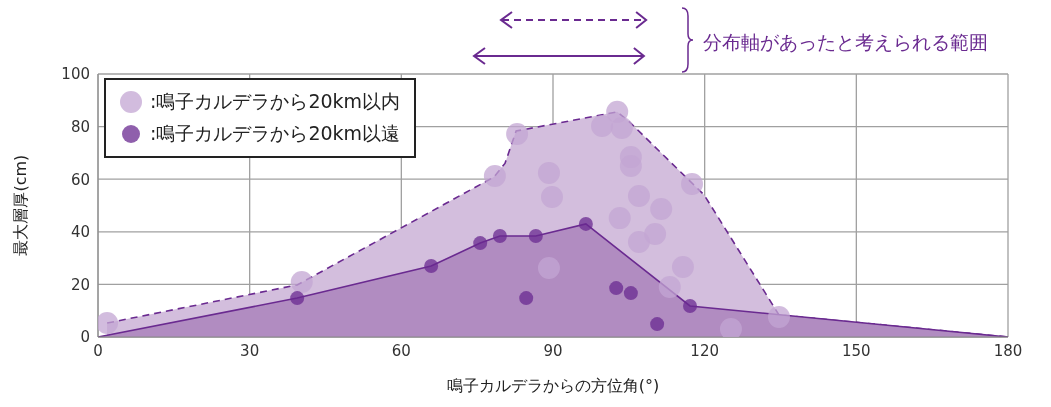  What do you see at coordinates (275, 133) in the screenshot?
I see `legend-label: :鳴子カルデラから20km以遠` at bounding box center [275, 133].